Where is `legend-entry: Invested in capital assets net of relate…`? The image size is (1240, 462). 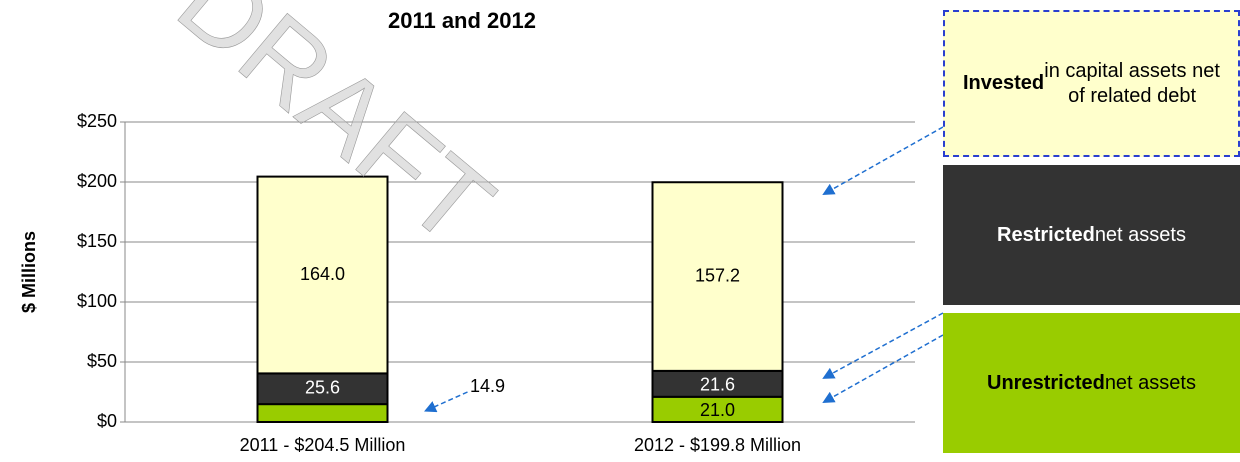 legend-entry: Invested in capital assets net of relate… is located at coordinates (1091, 83).